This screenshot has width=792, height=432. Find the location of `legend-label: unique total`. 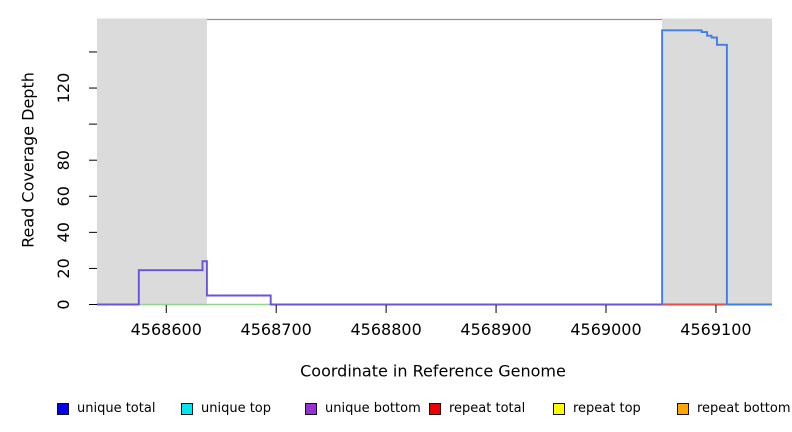

legend-label: unique total is located at coordinates (116, 408).